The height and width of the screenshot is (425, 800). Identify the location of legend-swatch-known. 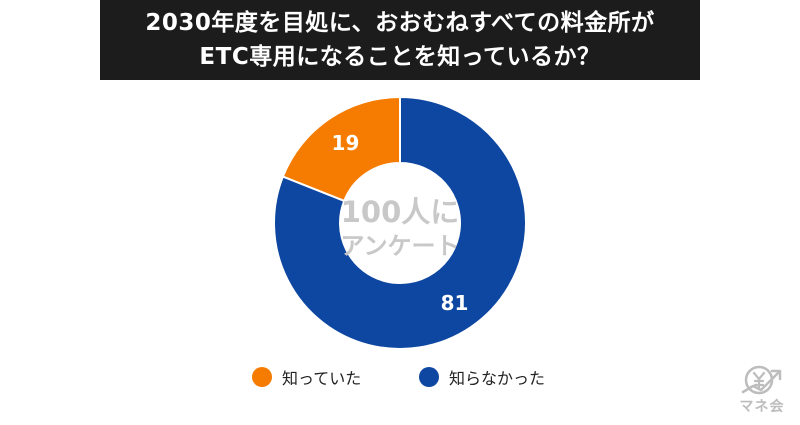
(262, 377).